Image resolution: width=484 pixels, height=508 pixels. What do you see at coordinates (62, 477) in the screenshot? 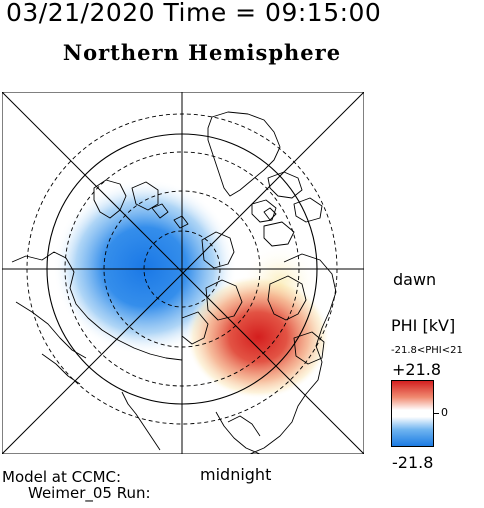
I see `model-info-line1: Model at CCMC:` at bounding box center [62, 477].